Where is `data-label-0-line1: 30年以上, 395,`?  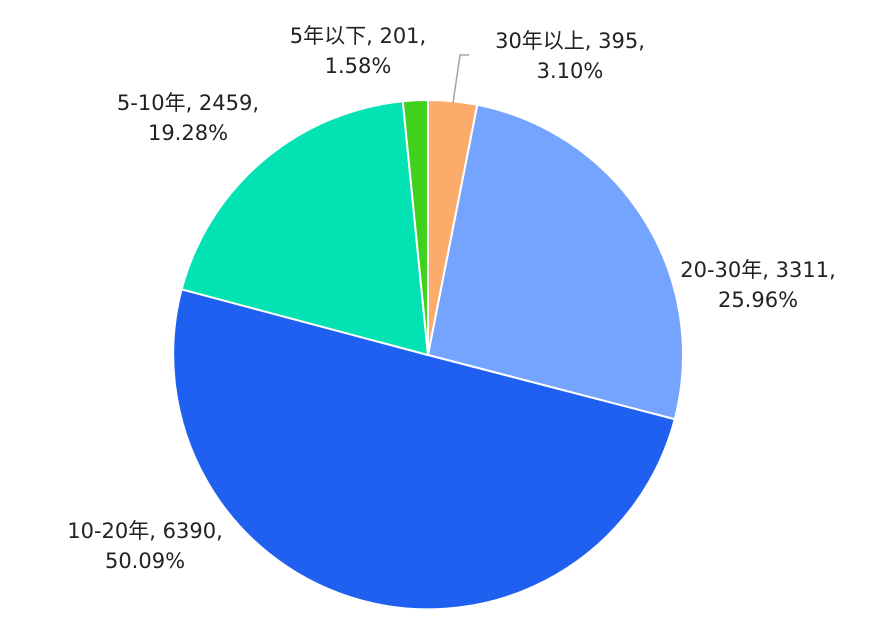 data-label-0-line1: 30年以上, 395, is located at coordinates (570, 41).